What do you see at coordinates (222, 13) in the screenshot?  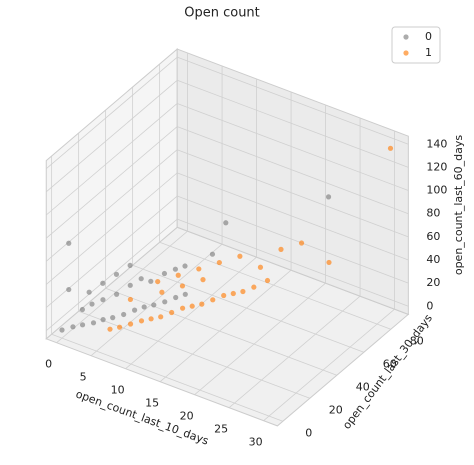 I see `chart-title: Open count` at bounding box center [222, 13].